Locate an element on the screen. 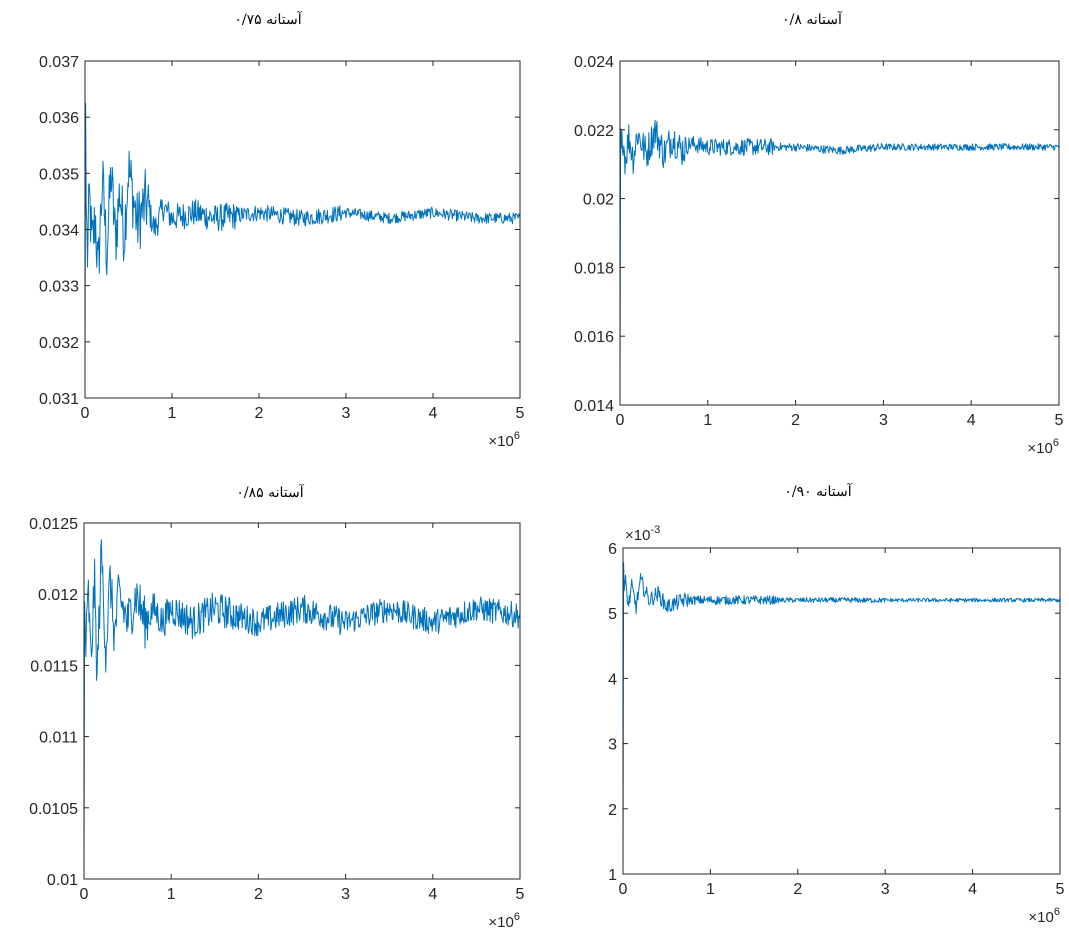 The image size is (1069, 946). y-tick-label: 0.033 is located at coordinates (59, 287).